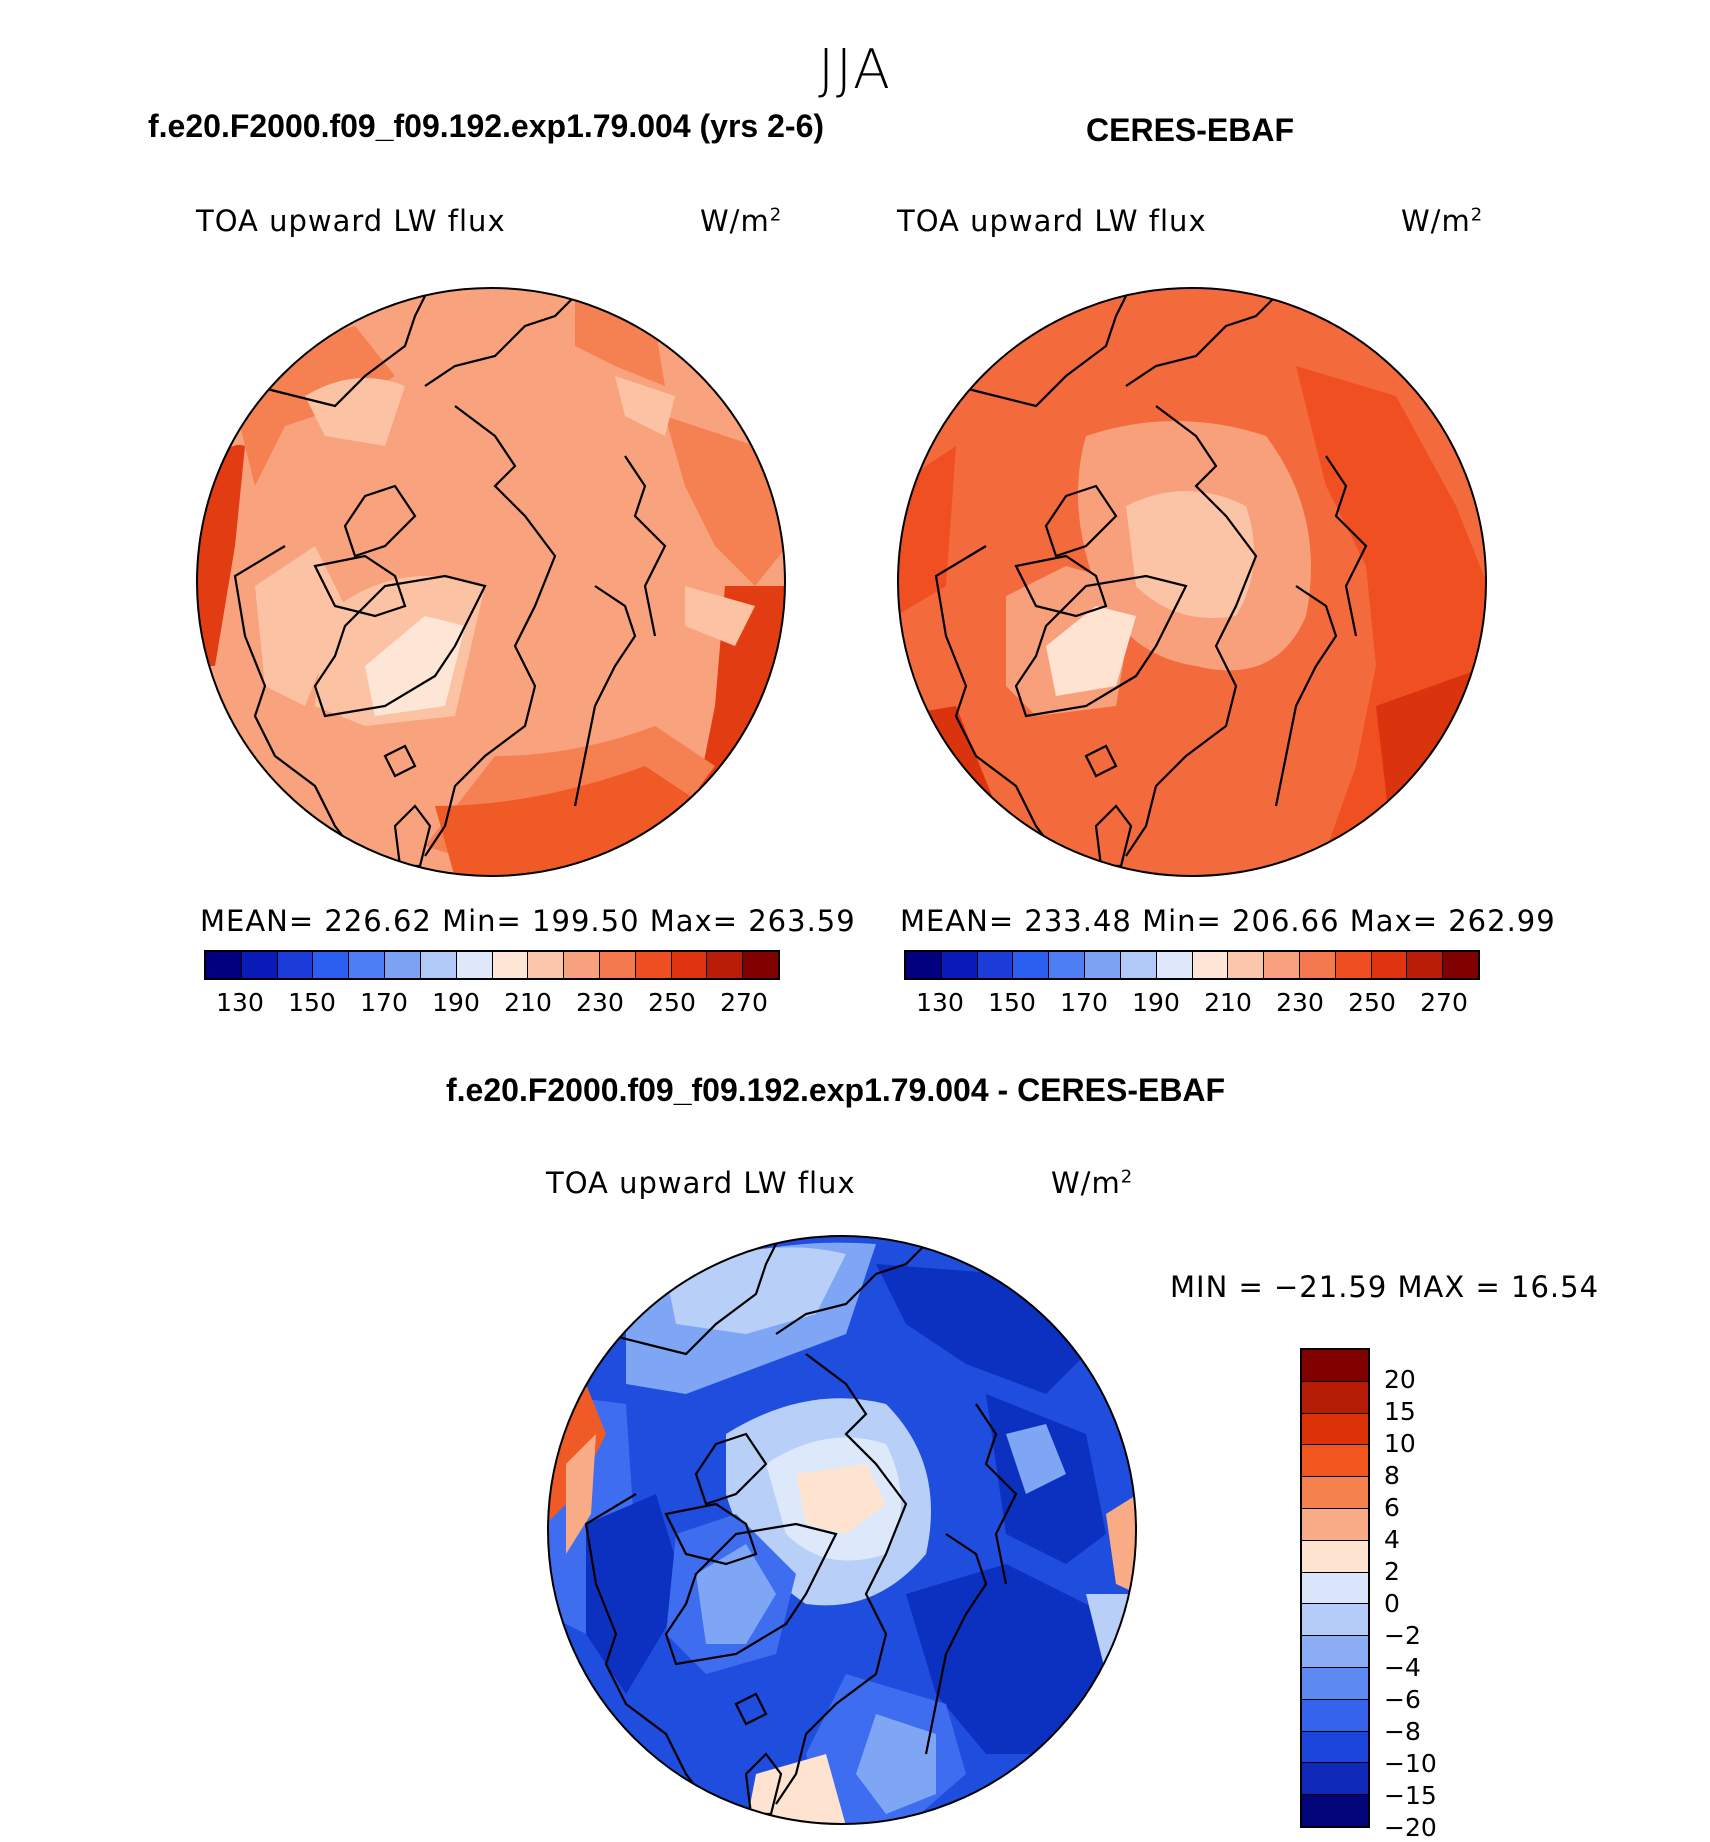 This screenshot has height=1842, width=1710. Describe the element at coordinates (1392, 1571) in the screenshot. I see `diff-colorbar-tick-label: 2` at that location.